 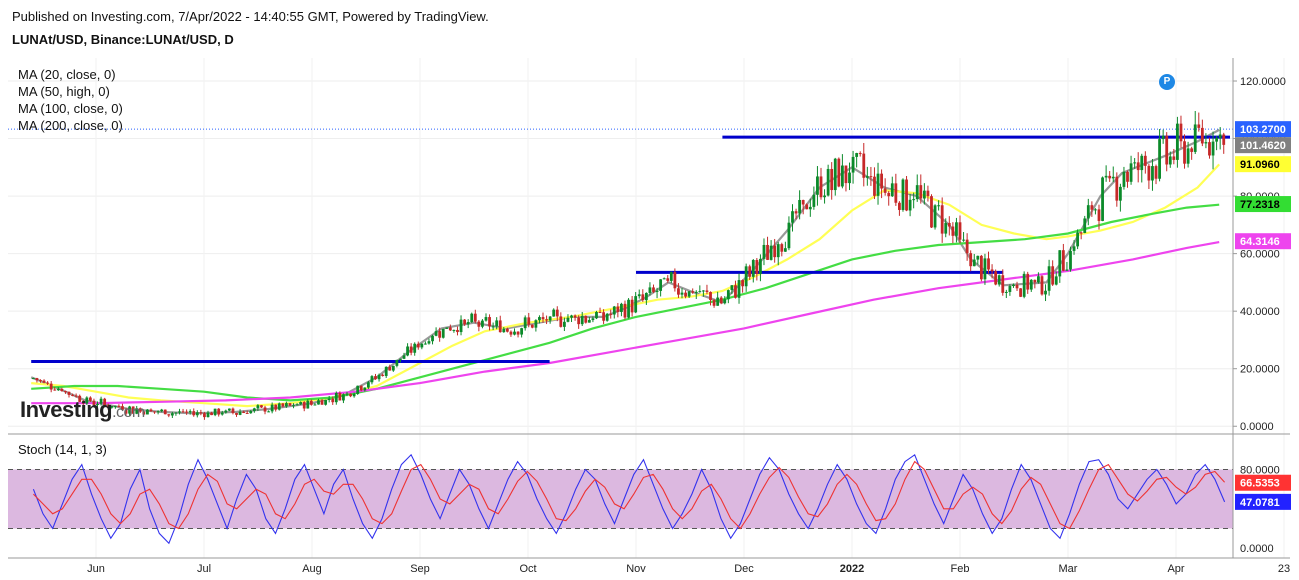 What do you see at coordinates (62, 449) in the screenshot?
I see `stoch-legend: Stoch (14, 1, 3)` at bounding box center [62, 449].